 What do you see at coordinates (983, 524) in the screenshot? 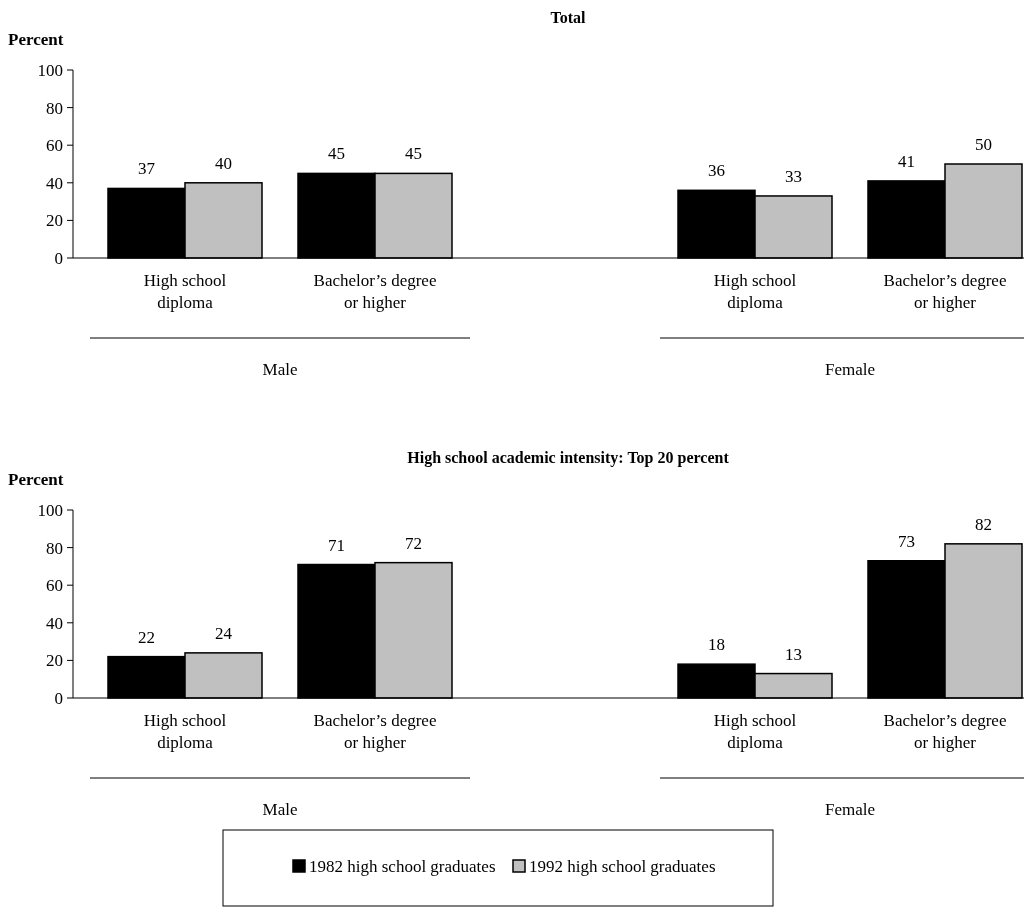
I see `data-label: 82` at bounding box center [983, 524].